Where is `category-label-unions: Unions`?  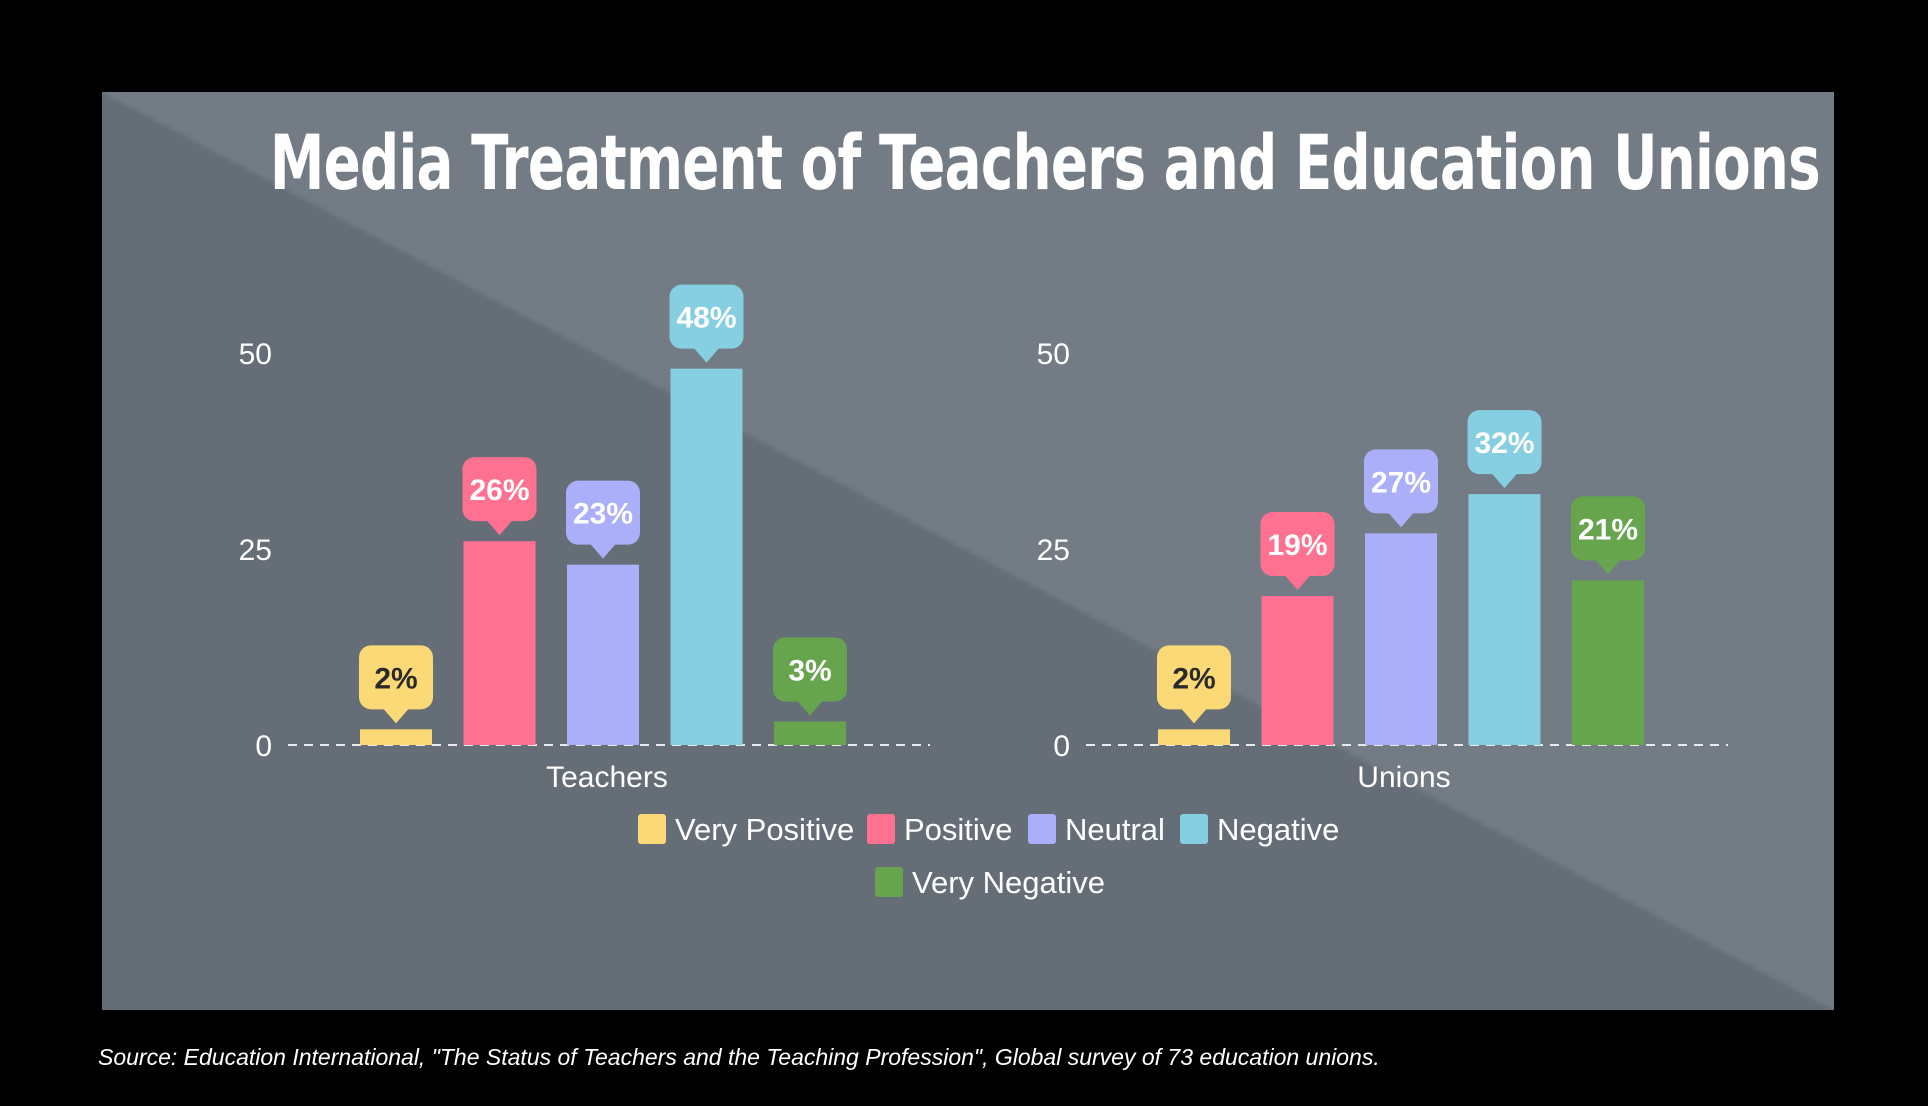
category-label-unions: Unions is located at coordinates (1403, 777).